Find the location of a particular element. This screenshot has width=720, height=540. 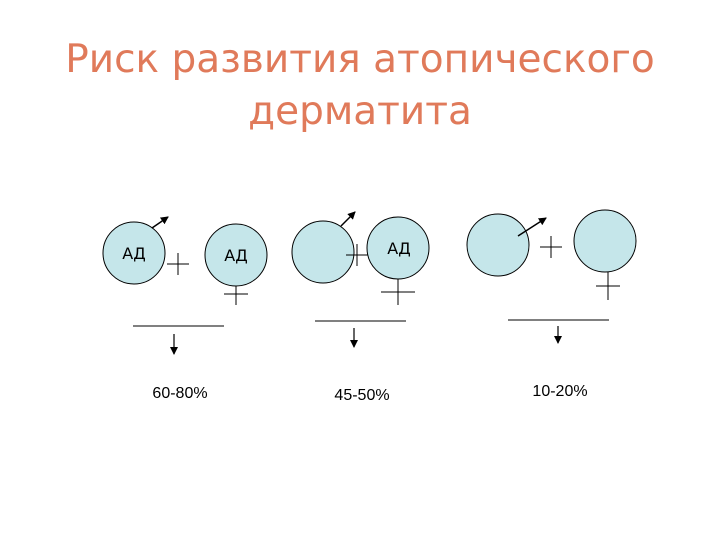

father-symbol: АД is located at coordinates (135, 250).